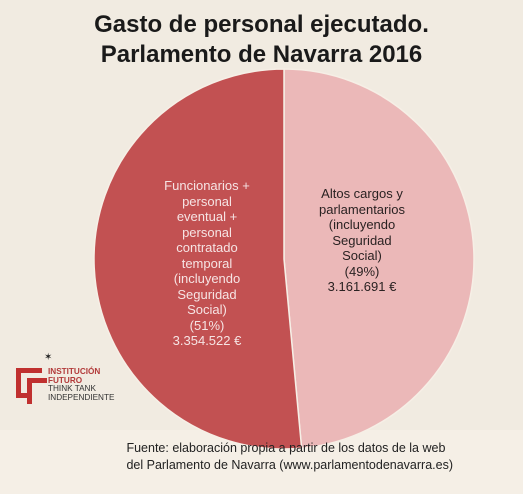  I want to click on slice-label-line: contratado, so click(207, 247).